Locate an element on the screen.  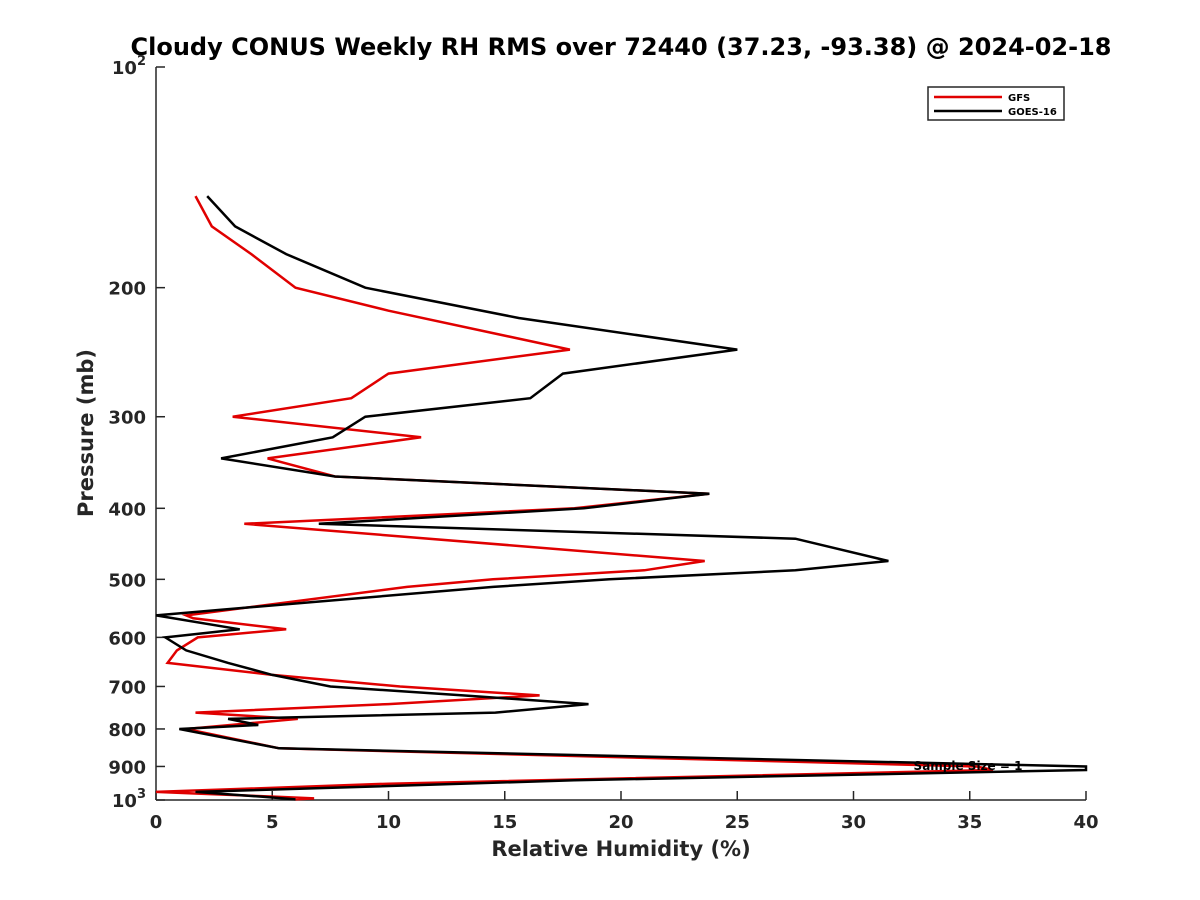
legend-box is located at coordinates (996, 103).